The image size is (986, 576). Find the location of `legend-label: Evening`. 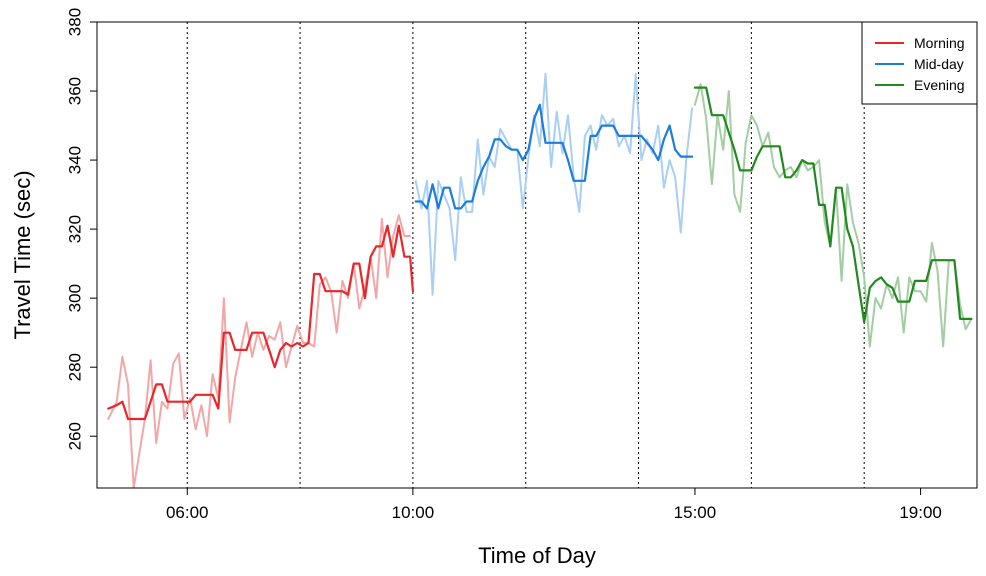

legend-label: Evening is located at coordinates (939, 85).